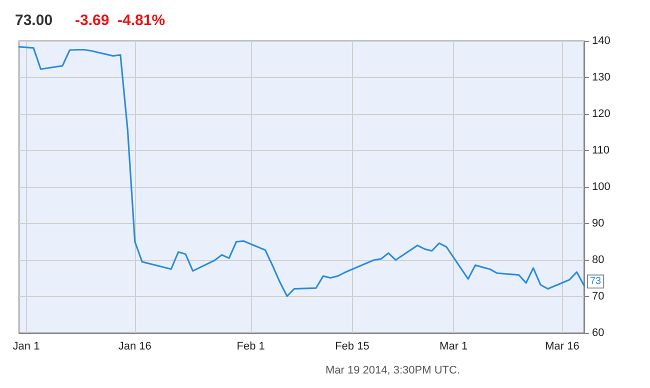 The image size is (650, 388). Describe the element at coordinates (601, 150) in the screenshot. I see `y-tick-label: 110` at that location.